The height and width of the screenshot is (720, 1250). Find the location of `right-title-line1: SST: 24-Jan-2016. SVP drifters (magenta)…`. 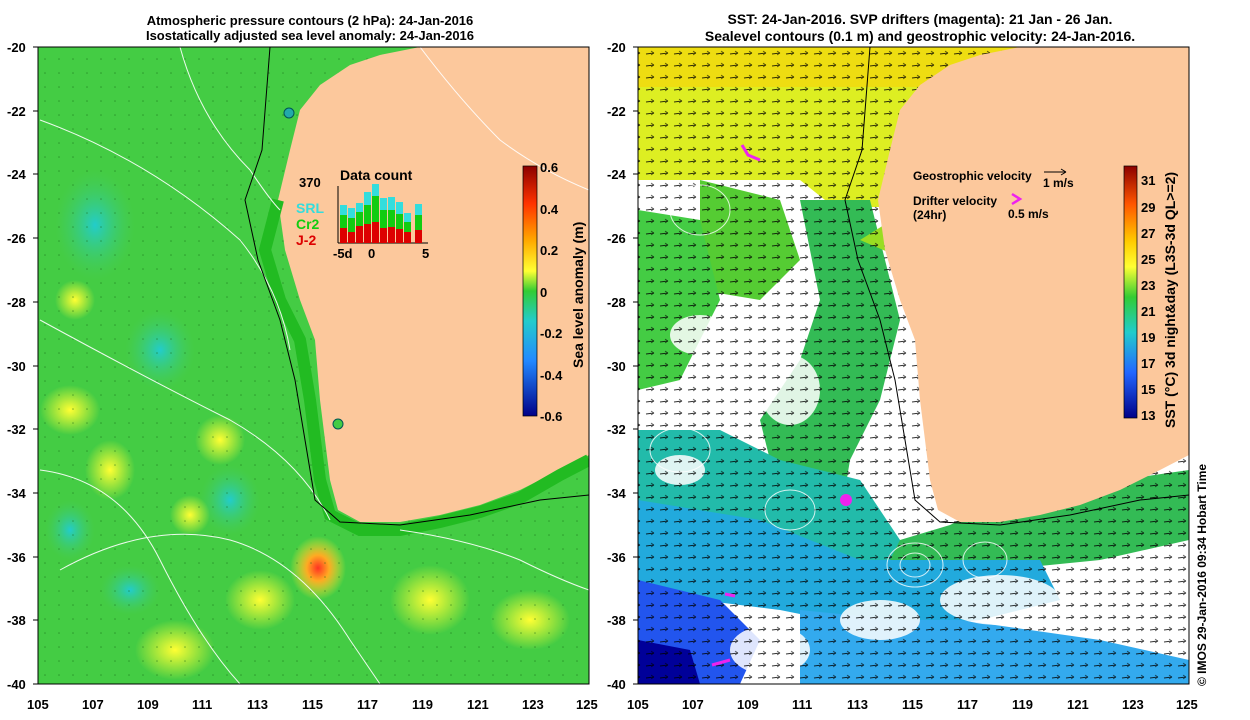

right-title-line1: SST: 24-Jan-2016. SVP drifters (magenta)… is located at coordinates (920, 19).